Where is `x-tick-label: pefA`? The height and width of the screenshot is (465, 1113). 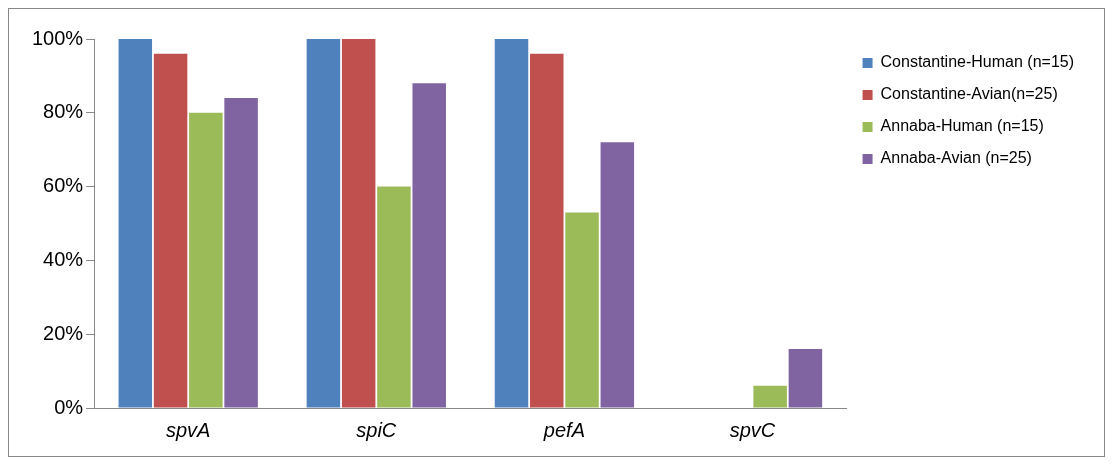 x-tick-label: pefA is located at coordinates (563, 429).